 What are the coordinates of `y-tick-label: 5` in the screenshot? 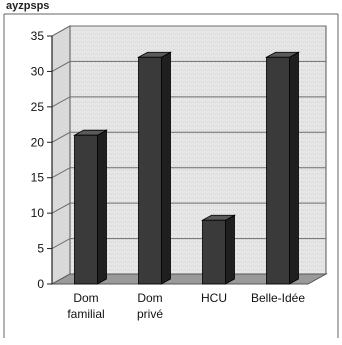 It's located at (40, 249).